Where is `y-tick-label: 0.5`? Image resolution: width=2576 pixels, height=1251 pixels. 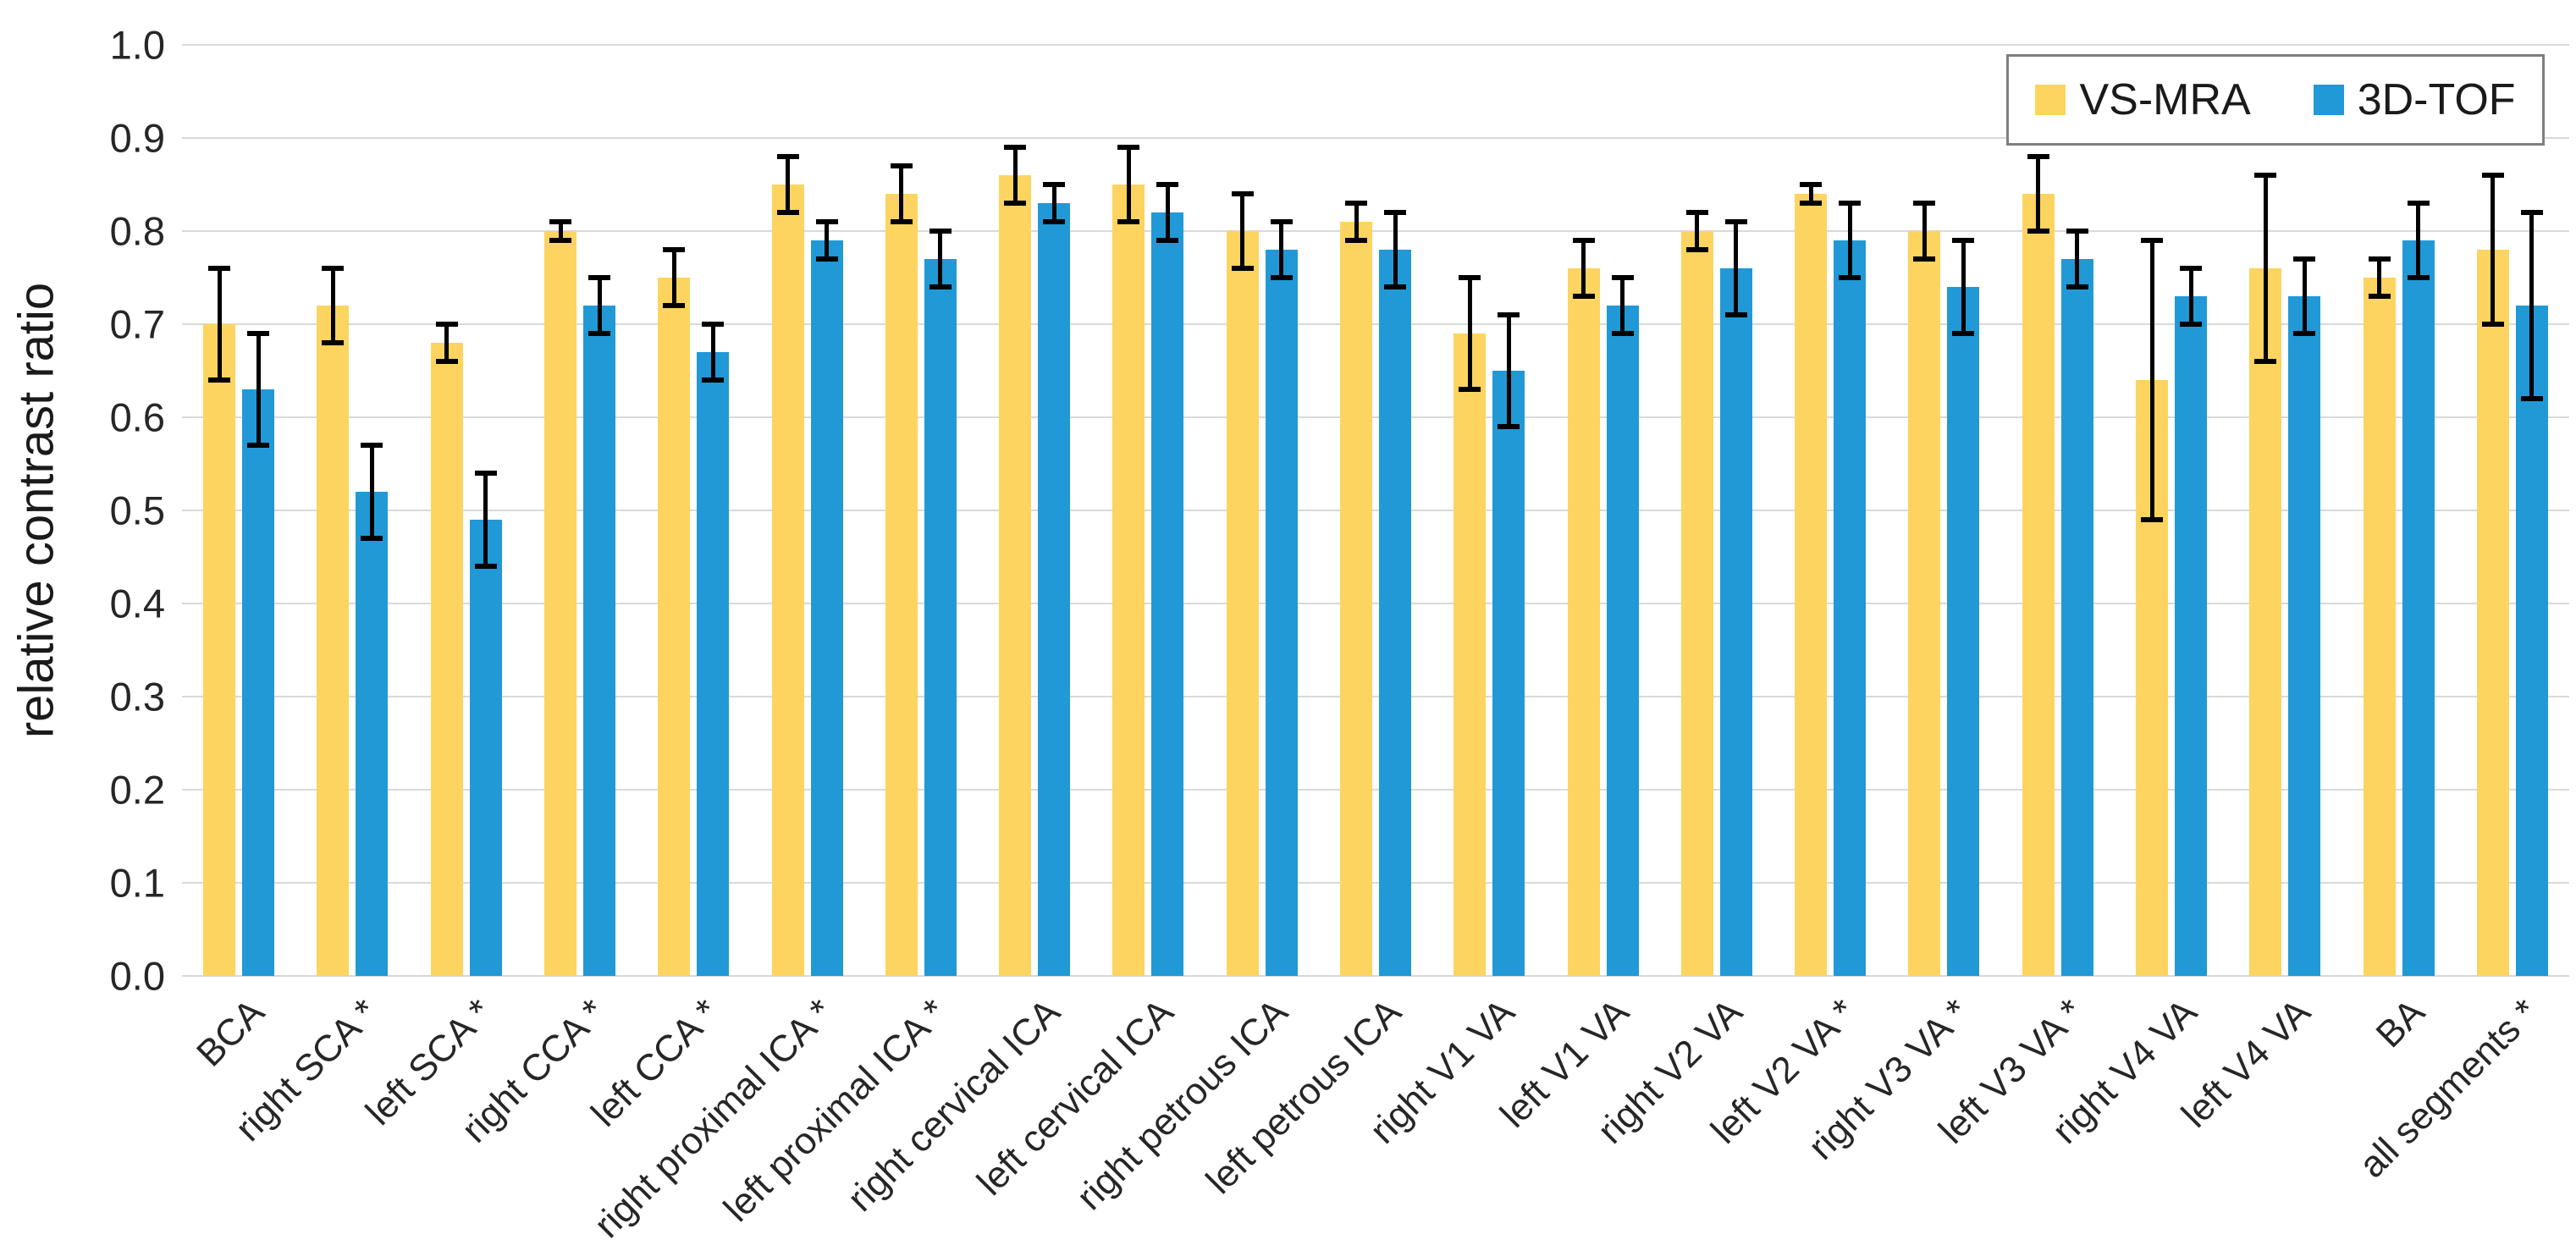 y-tick-label: 0.5 is located at coordinates (137, 510).